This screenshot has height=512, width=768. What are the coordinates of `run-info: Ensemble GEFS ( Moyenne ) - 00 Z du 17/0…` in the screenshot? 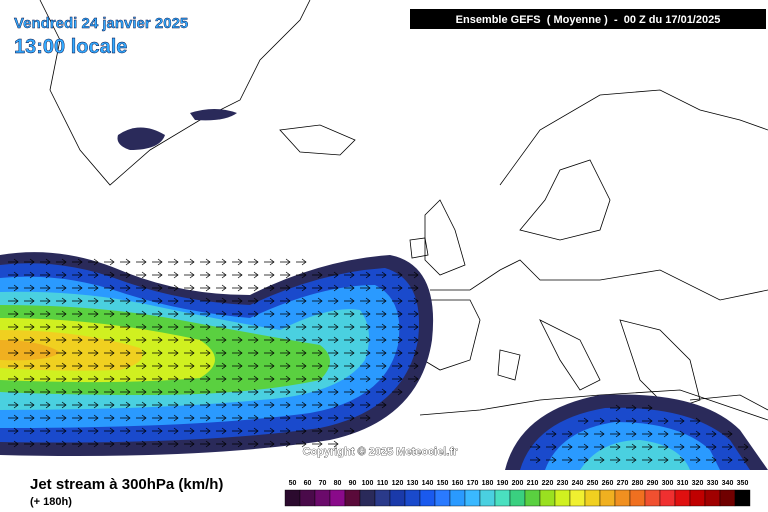 It's located at (588, 20).